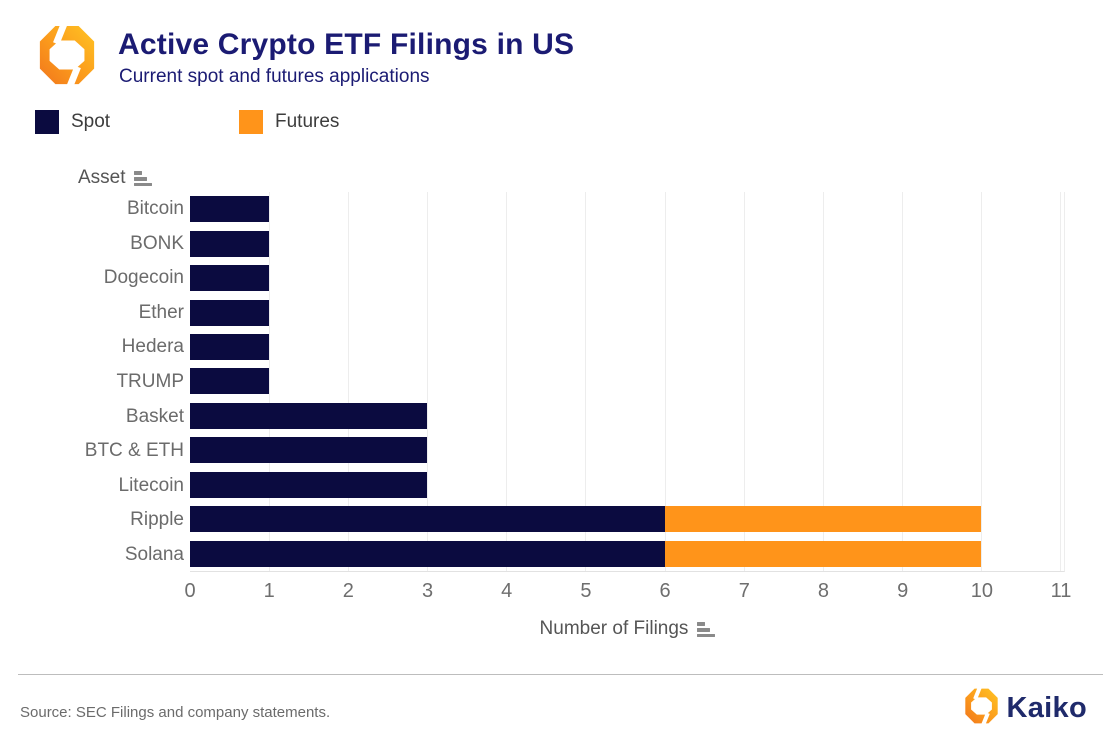  What do you see at coordinates (102, 177) in the screenshot?
I see `y-axis-title: Asset` at bounding box center [102, 177].